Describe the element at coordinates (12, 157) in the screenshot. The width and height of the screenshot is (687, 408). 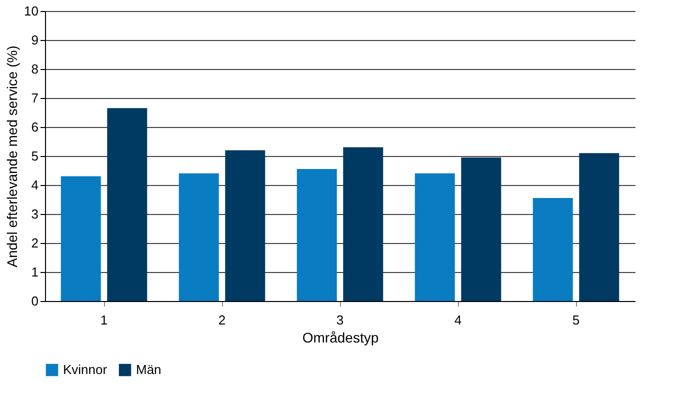
I see `y-axis-title: Andel efterlevande med service (%)` at that location.